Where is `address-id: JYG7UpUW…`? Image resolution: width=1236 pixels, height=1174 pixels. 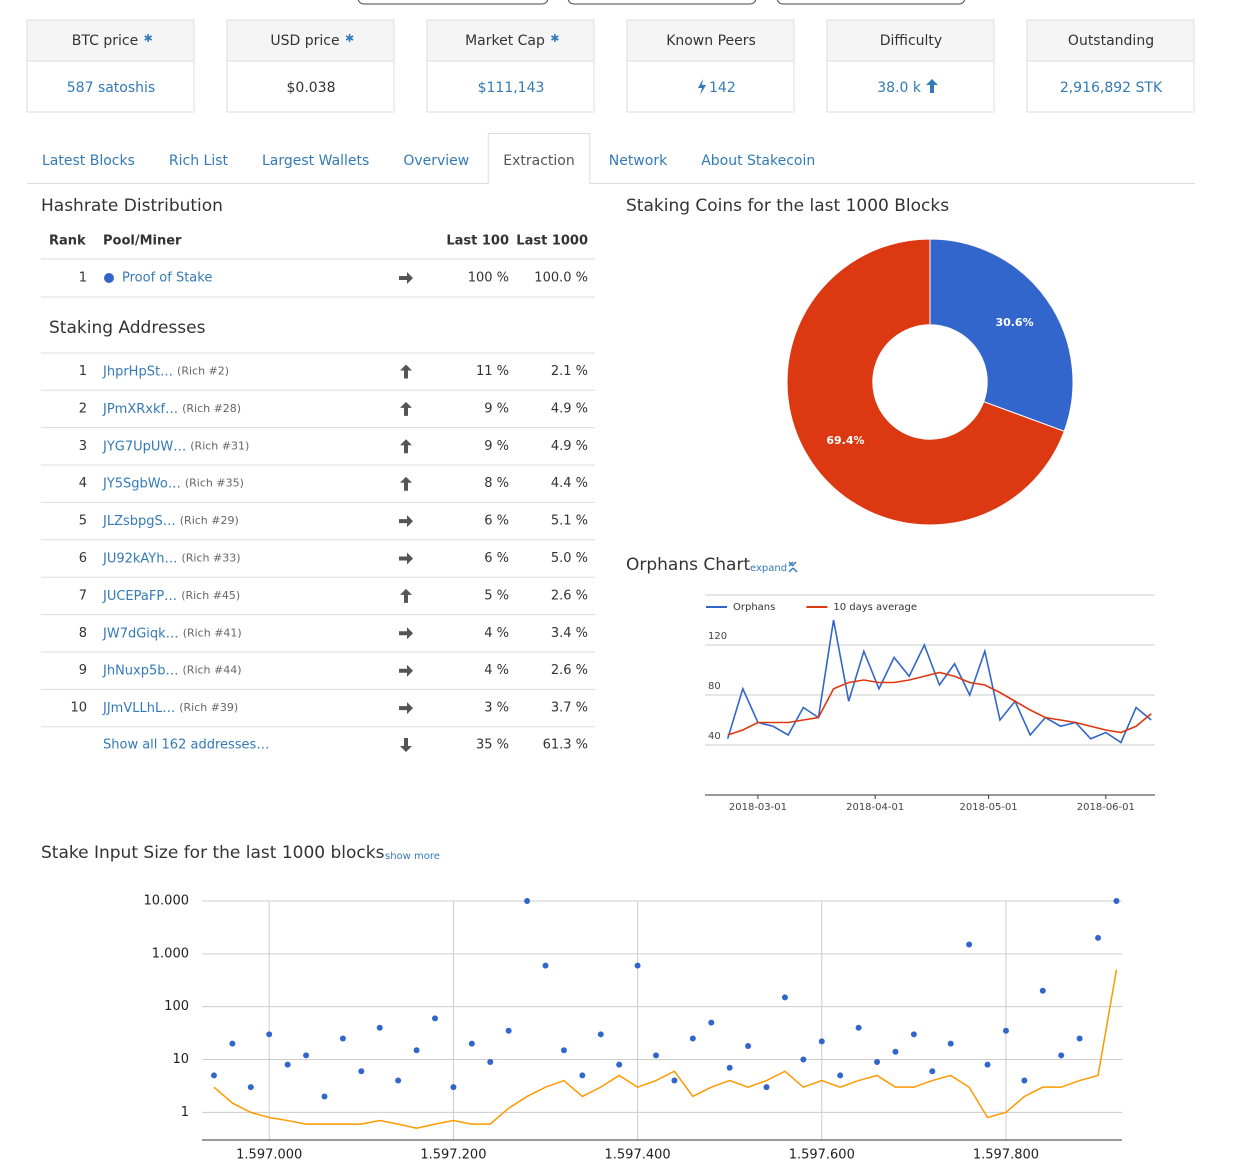
address-id: JYG7UpUW… is located at coordinates (144, 446).